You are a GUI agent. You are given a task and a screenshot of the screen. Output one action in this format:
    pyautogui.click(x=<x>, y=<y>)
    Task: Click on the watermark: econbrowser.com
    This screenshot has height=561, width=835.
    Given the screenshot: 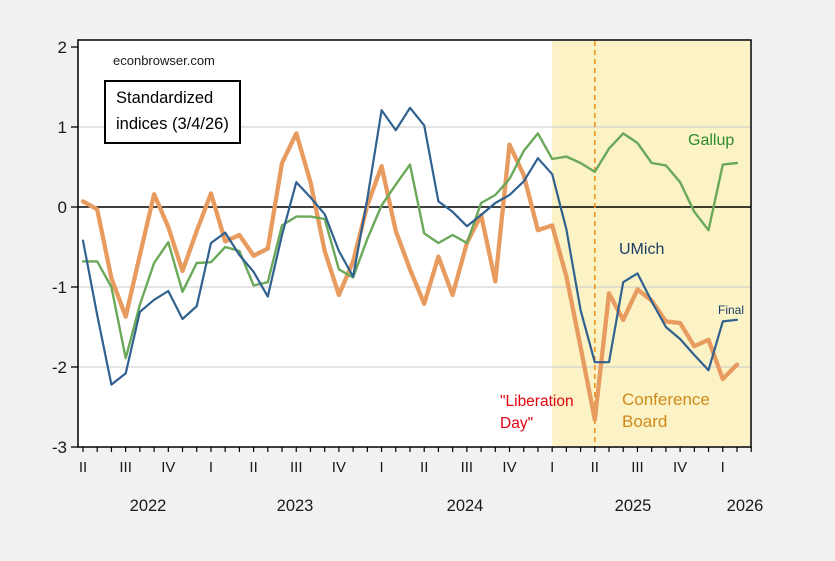 What is the action you would take?
    pyautogui.click(x=164, y=60)
    